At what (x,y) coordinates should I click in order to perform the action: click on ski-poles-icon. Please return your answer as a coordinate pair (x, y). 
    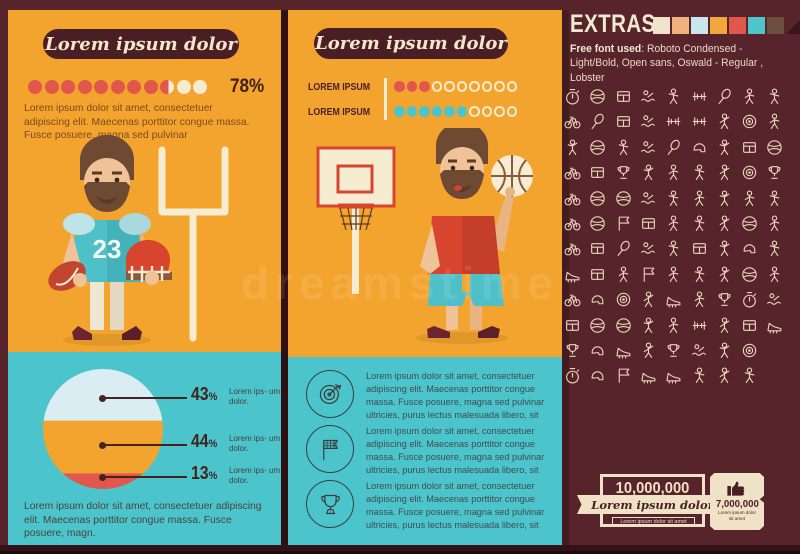
    Looking at the image, I should click on (749, 375).